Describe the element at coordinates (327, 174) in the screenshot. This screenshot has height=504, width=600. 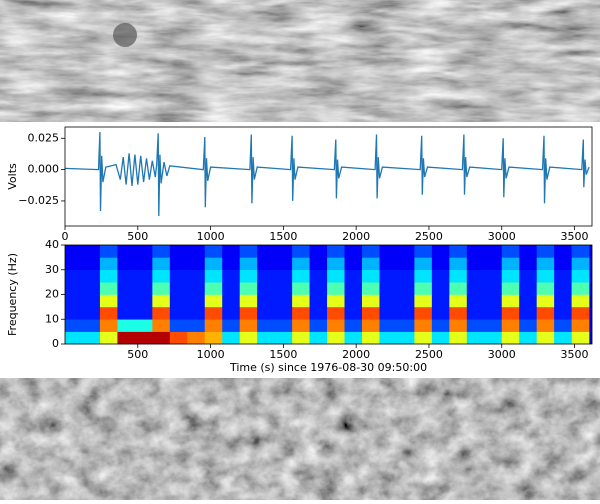
I see `waveform` at that location.